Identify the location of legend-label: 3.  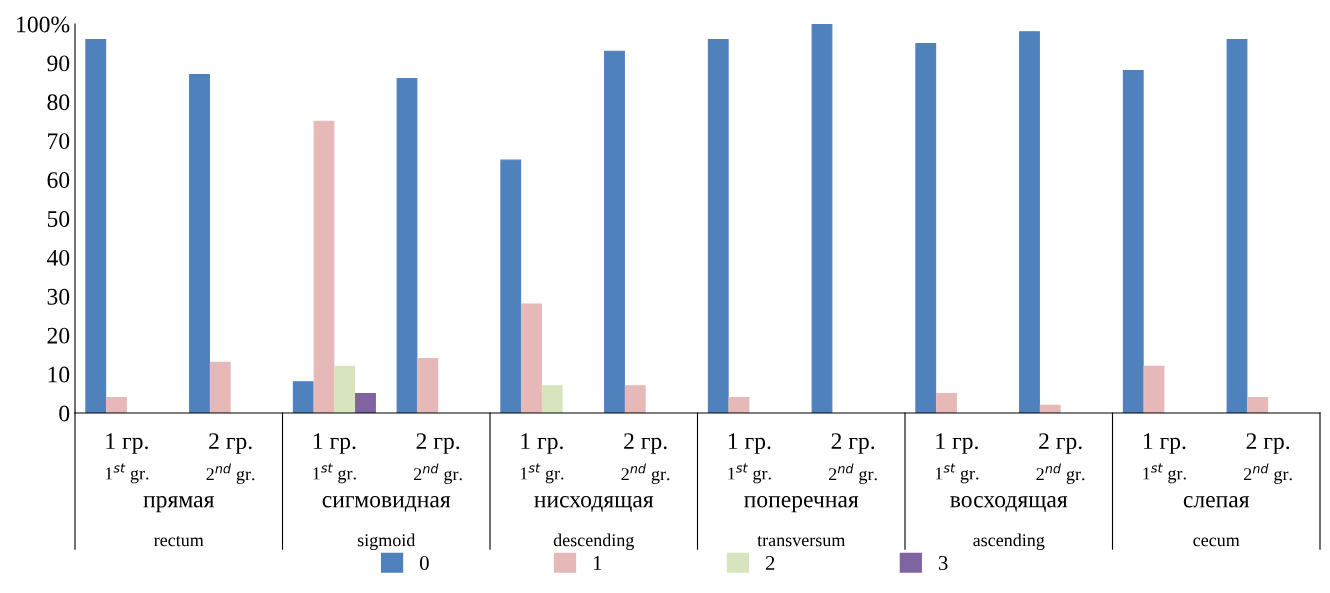
(943, 563).